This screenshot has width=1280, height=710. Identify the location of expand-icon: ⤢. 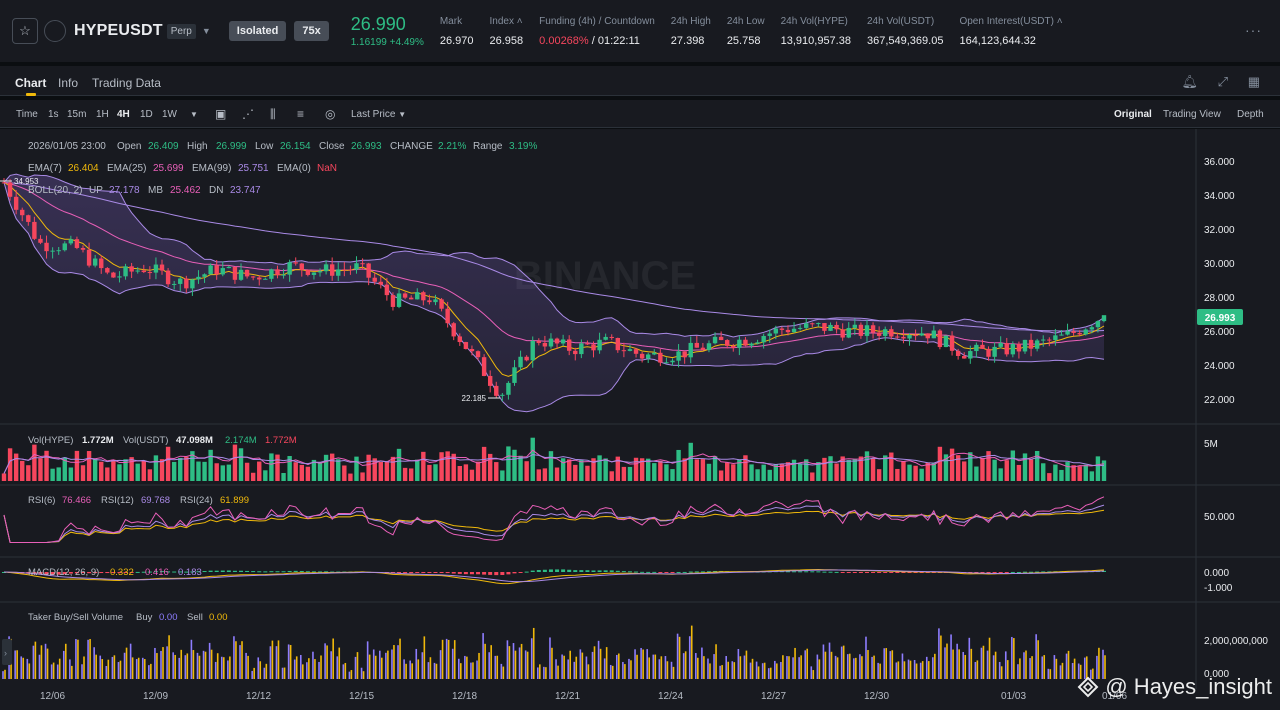
(1223, 81).